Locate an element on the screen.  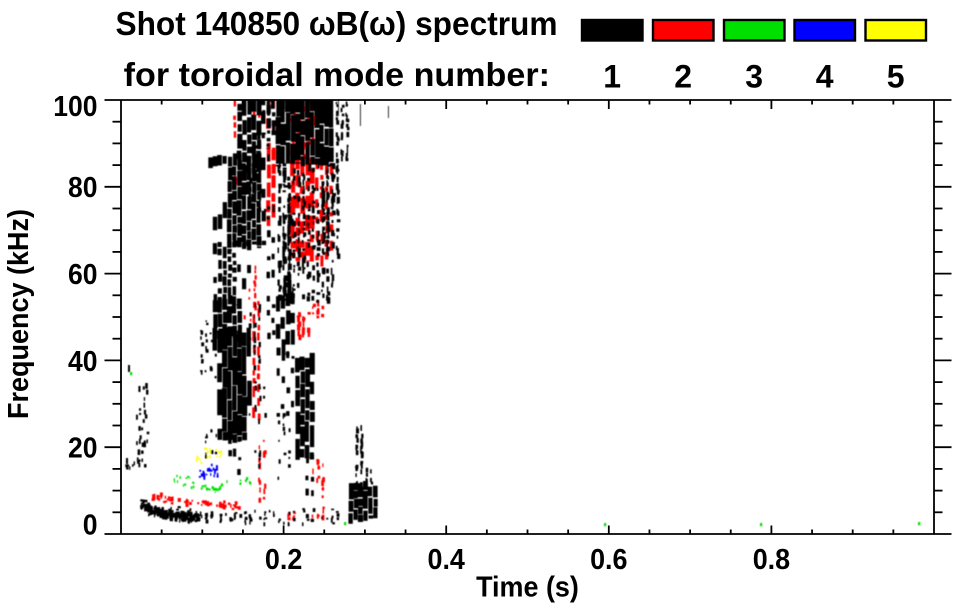
svg-text: 0.6 is located at coordinates (608, 560).